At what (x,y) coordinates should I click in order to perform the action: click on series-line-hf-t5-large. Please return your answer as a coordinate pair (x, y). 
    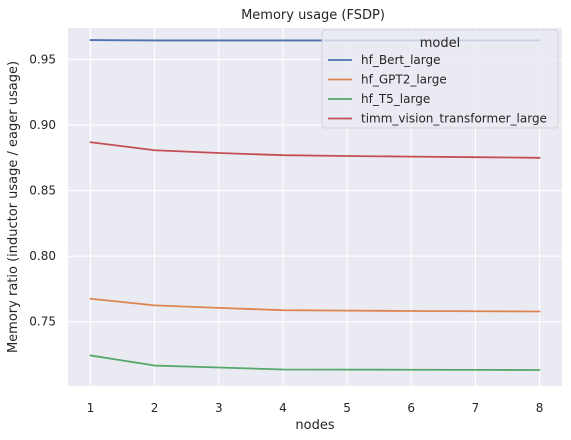
    Looking at the image, I should click on (315, 362).